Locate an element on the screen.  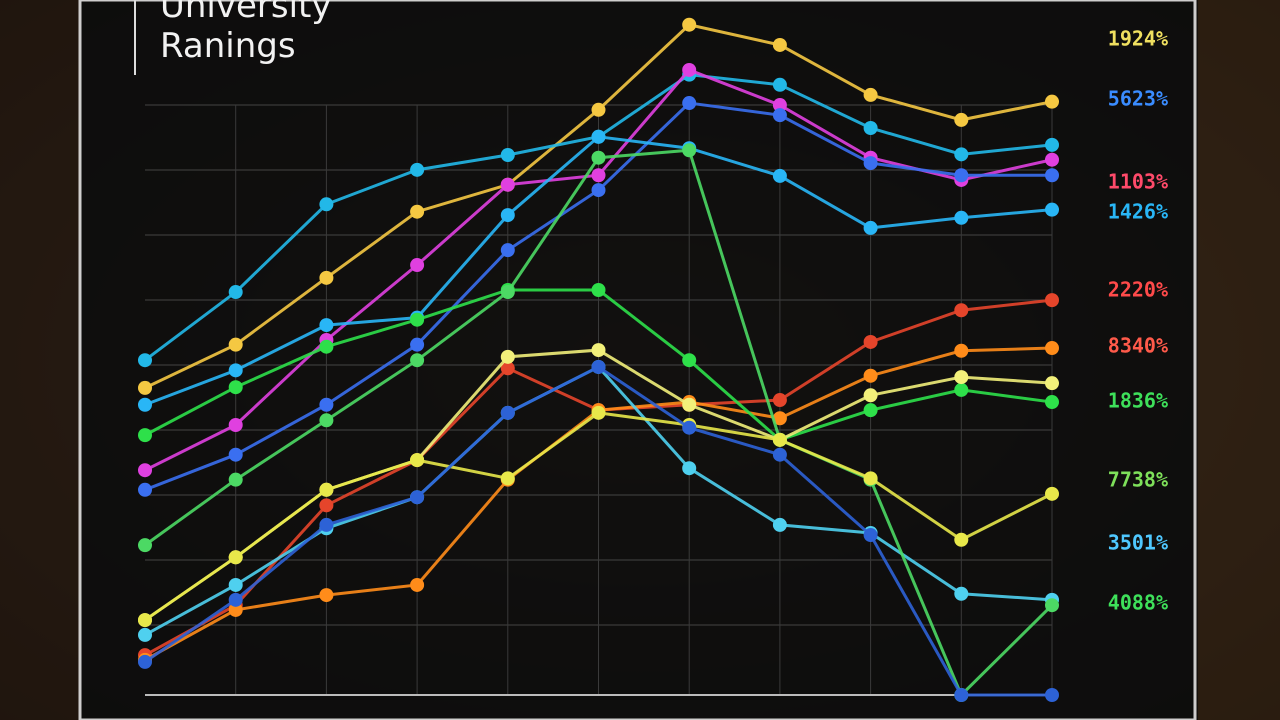
title-bar is located at coordinates (135, 37).